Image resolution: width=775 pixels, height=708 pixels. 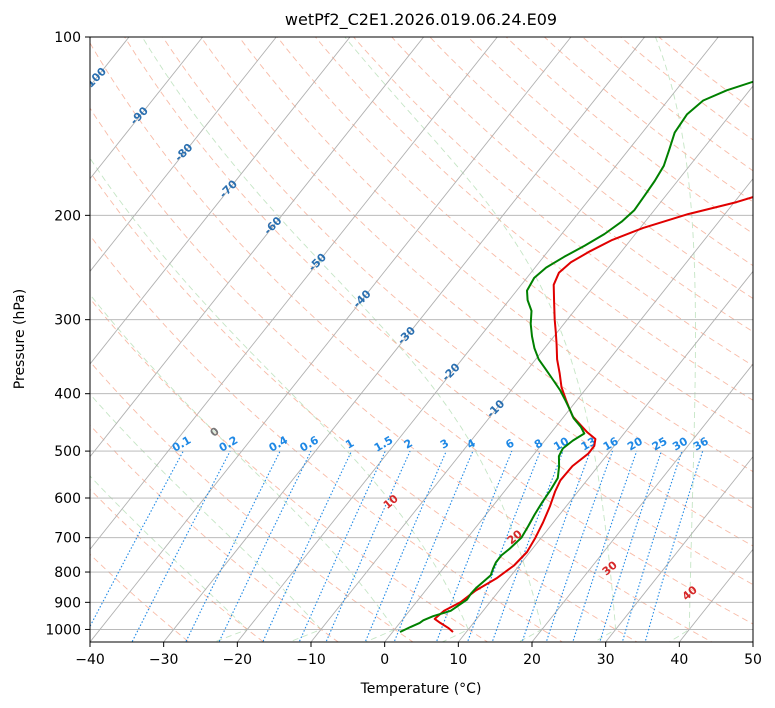 What do you see at coordinates (67, 539) in the screenshot?
I see `y-tick-label: 700` at bounding box center [67, 539].